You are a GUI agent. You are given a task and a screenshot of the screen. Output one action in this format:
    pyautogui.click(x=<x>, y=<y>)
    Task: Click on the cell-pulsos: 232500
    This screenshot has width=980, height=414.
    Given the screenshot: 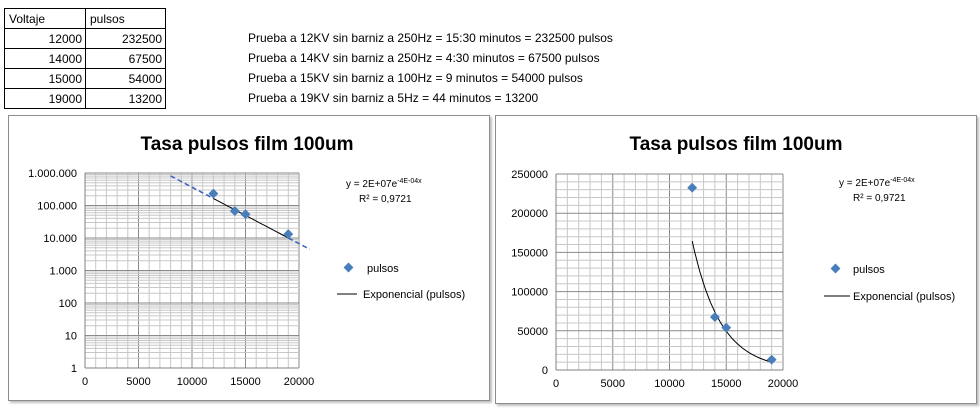 What is the action you would take?
    pyautogui.click(x=125, y=39)
    